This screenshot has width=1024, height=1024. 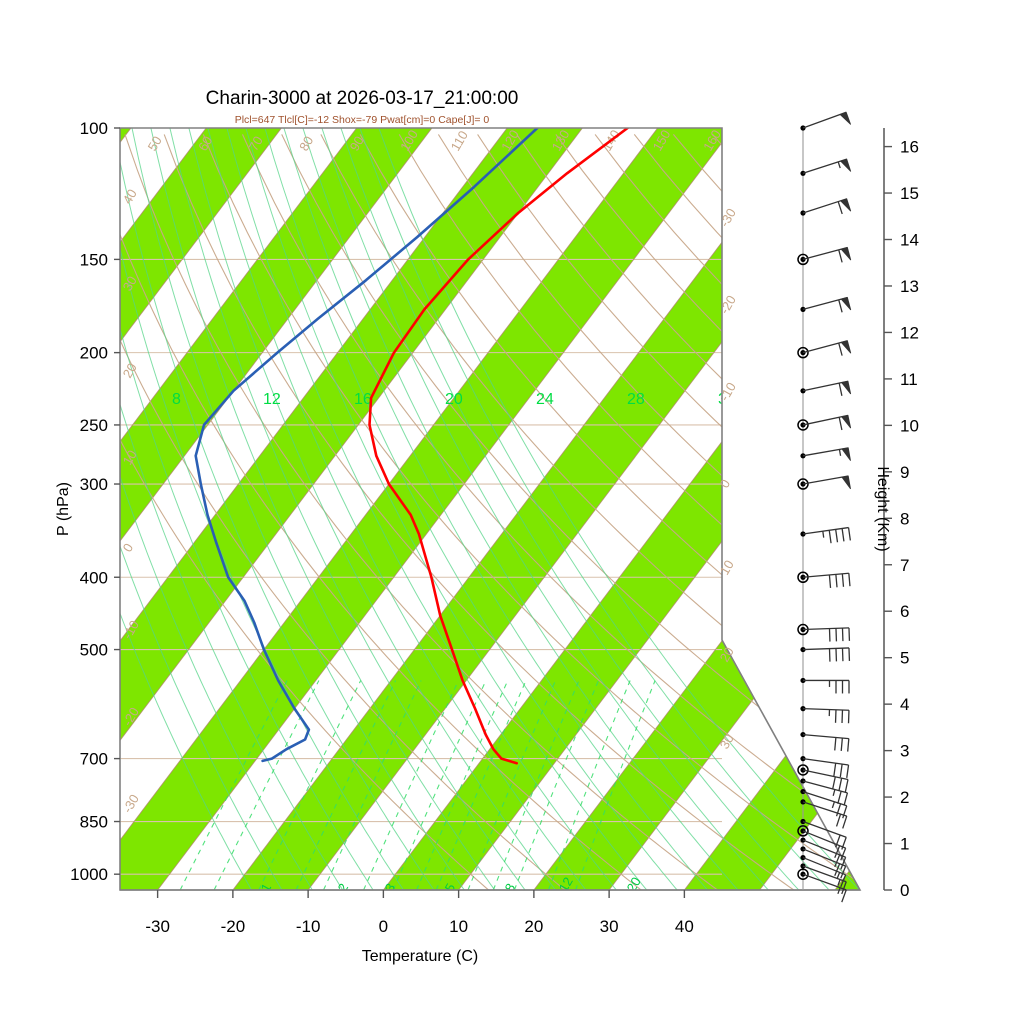 I want to click on svg-text: 50, so click(x=155, y=143).